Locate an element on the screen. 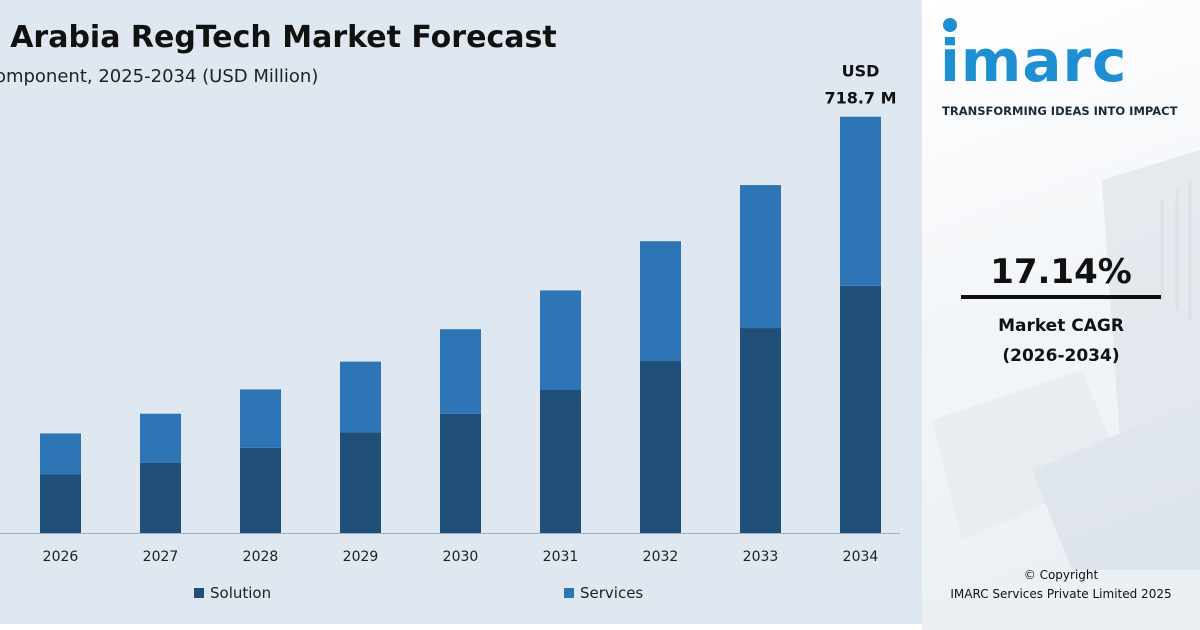 This screenshot has height=630, width=1200. x-tick-label-2034: 2034 is located at coordinates (861, 557).